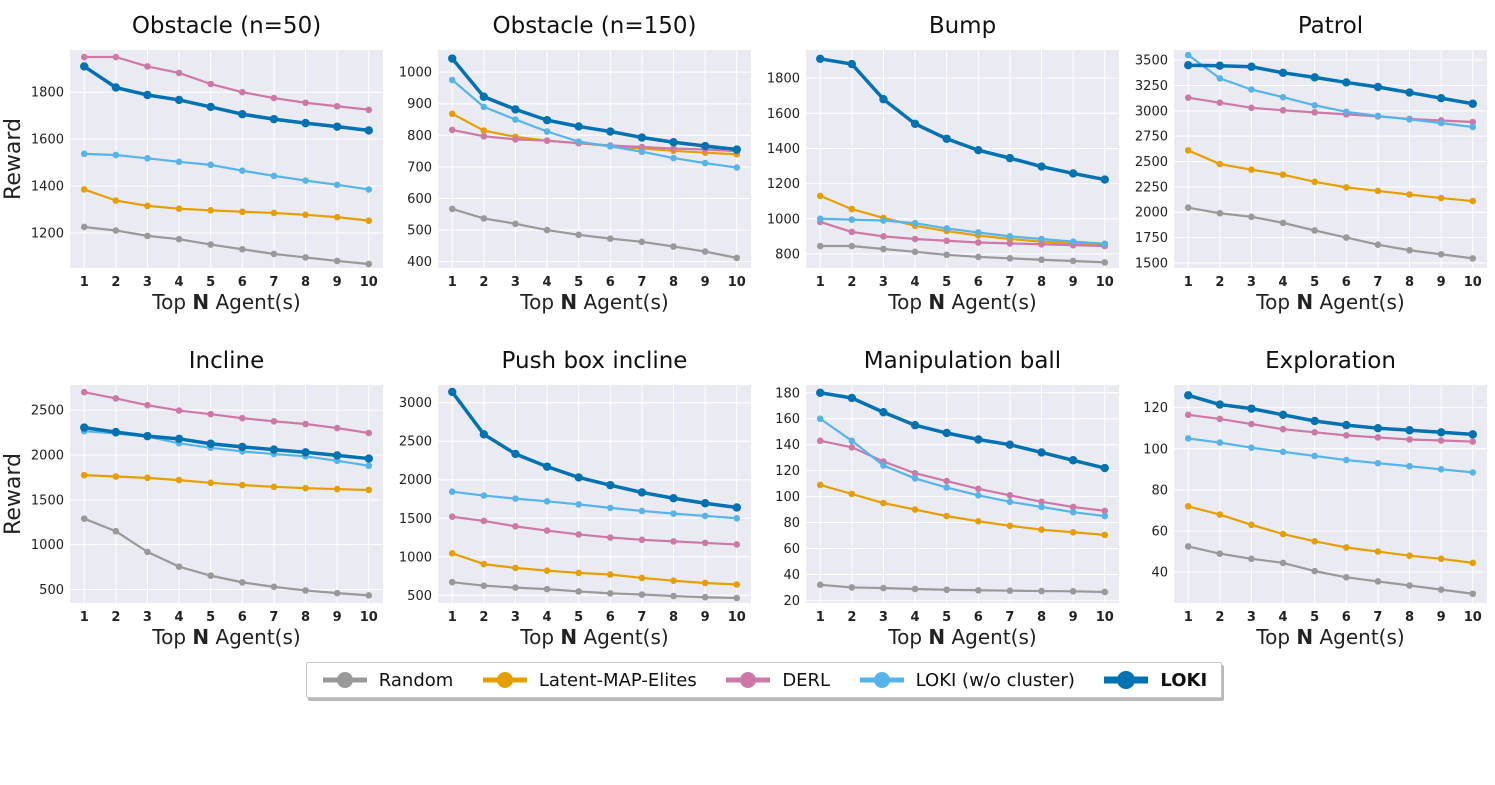 This screenshot has width=1495, height=785. Describe the element at coordinates (1184, 680) in the screenshot. I see `legend-label-loki: LOKI` at that location.